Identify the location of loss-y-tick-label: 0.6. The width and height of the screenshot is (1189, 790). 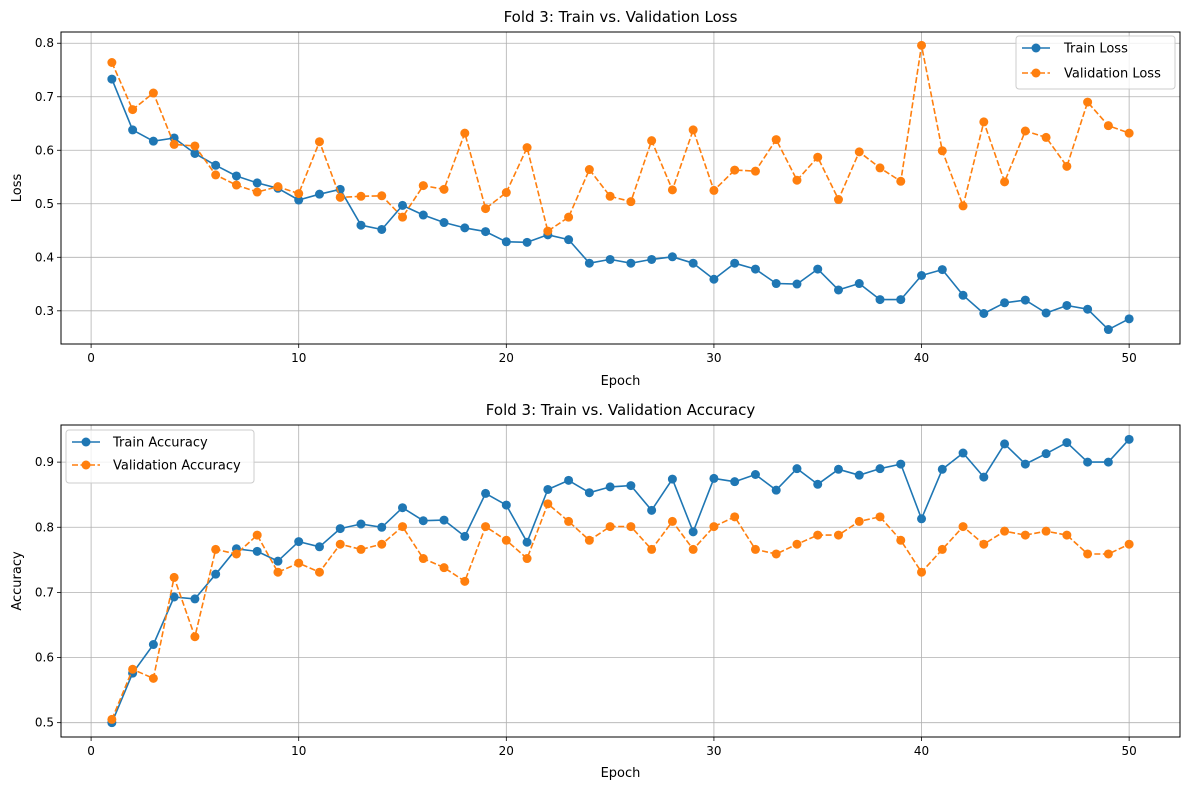
(44, 150).